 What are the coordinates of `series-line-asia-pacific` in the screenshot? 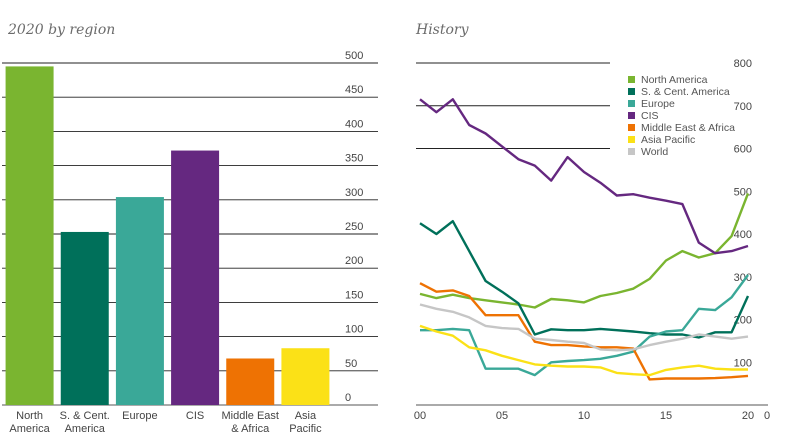 It's located at (583, 350).